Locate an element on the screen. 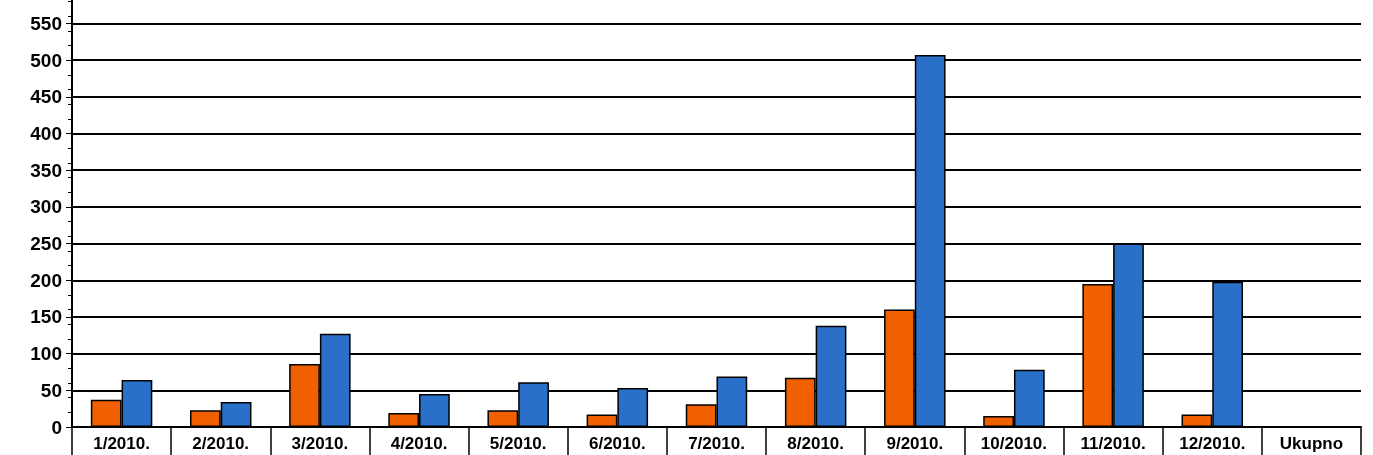 The height and width of the screenshot is (455, 1373). y-tick-label: 250 is located at coordinates (46, 244).